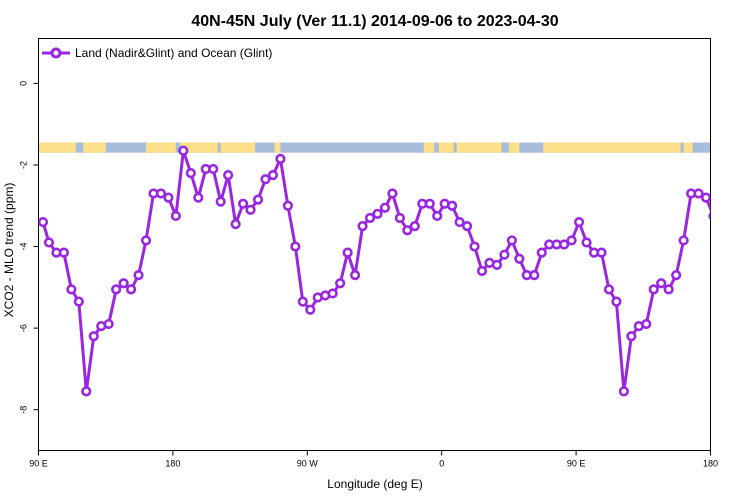  Describe the element at coordinates (157, 53) in the screenshot. I see `legend: Land (Nadir&Glint) and Ocean (Glint)` at that location.